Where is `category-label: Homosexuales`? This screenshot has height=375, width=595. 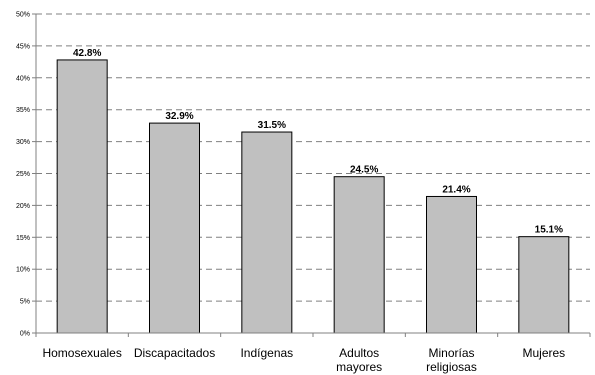 category-label: Homosexuales is located at coordinates (81, 353).